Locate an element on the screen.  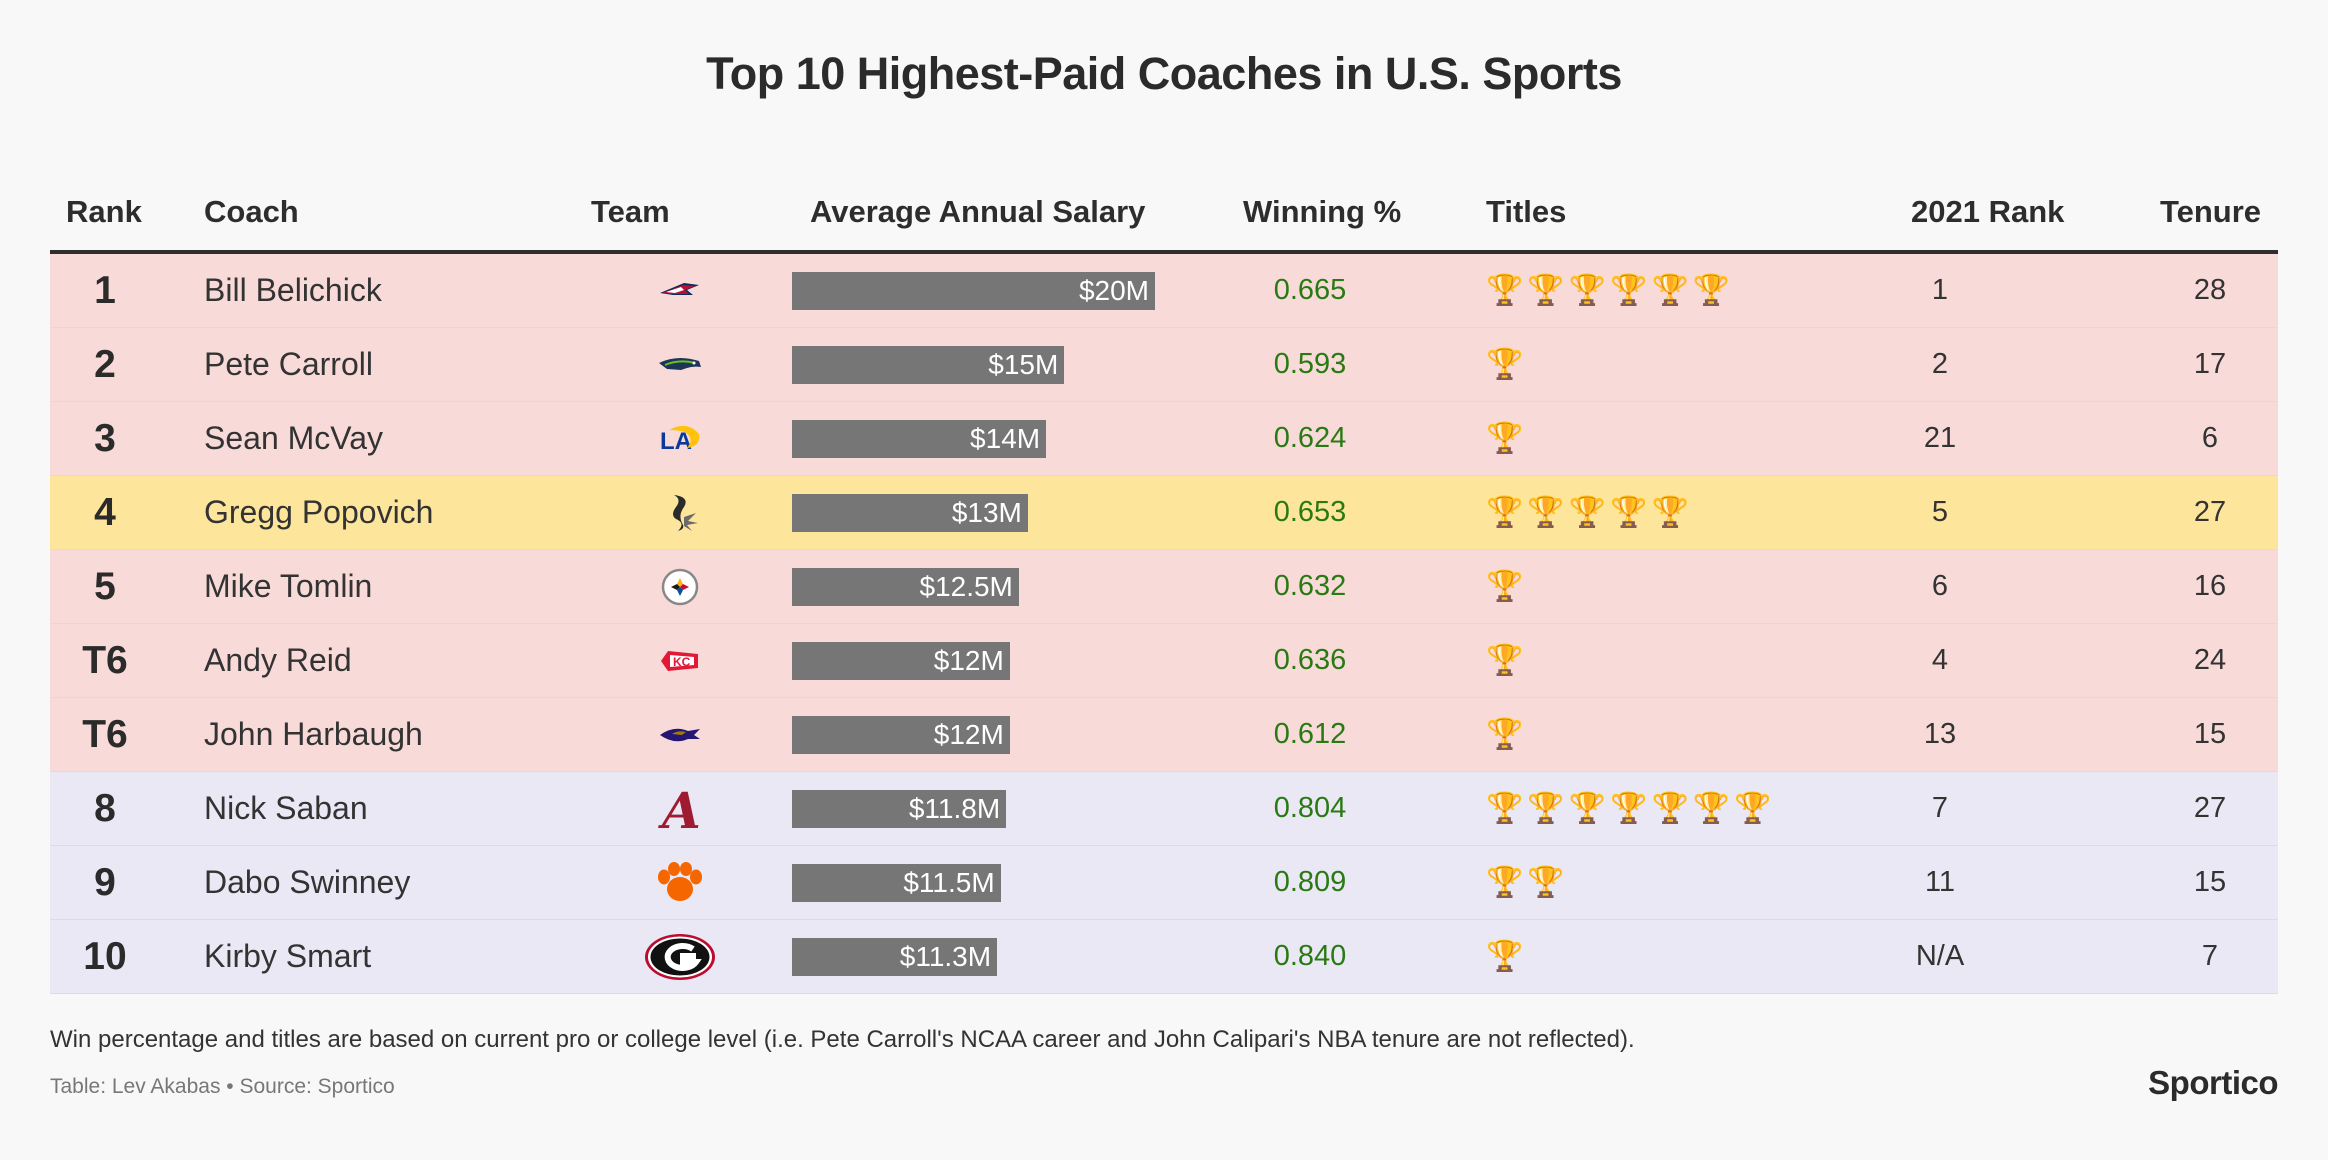
tenure-cell: 17 is located at coordinates (2210, 364).